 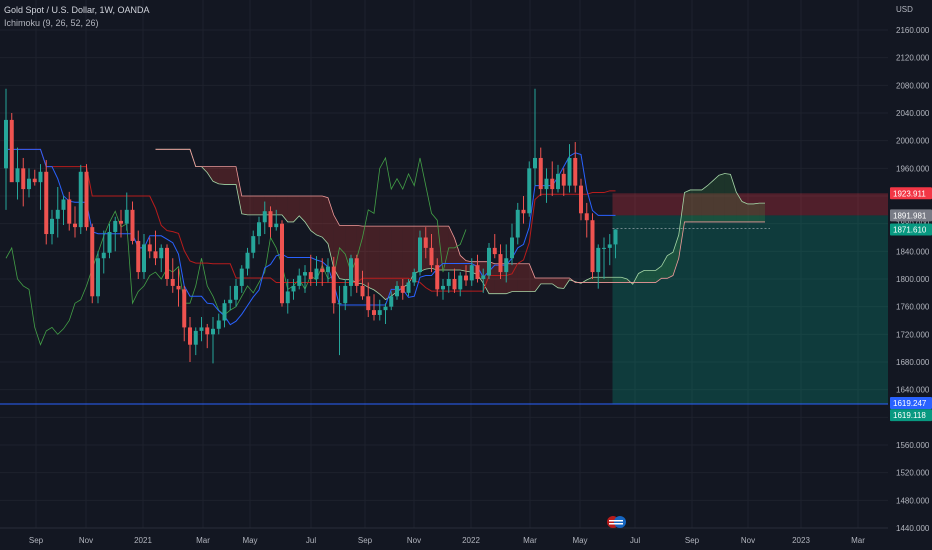 What do you see at coordinates (913, 445) in the screenshot?
I see `price-axis-tick: 1560.000` at bounding box center [913, 445].